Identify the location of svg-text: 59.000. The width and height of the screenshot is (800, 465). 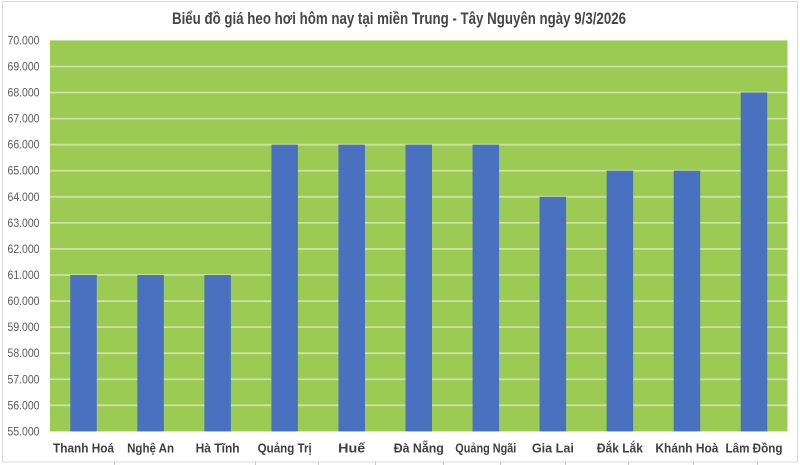
(24, 328).